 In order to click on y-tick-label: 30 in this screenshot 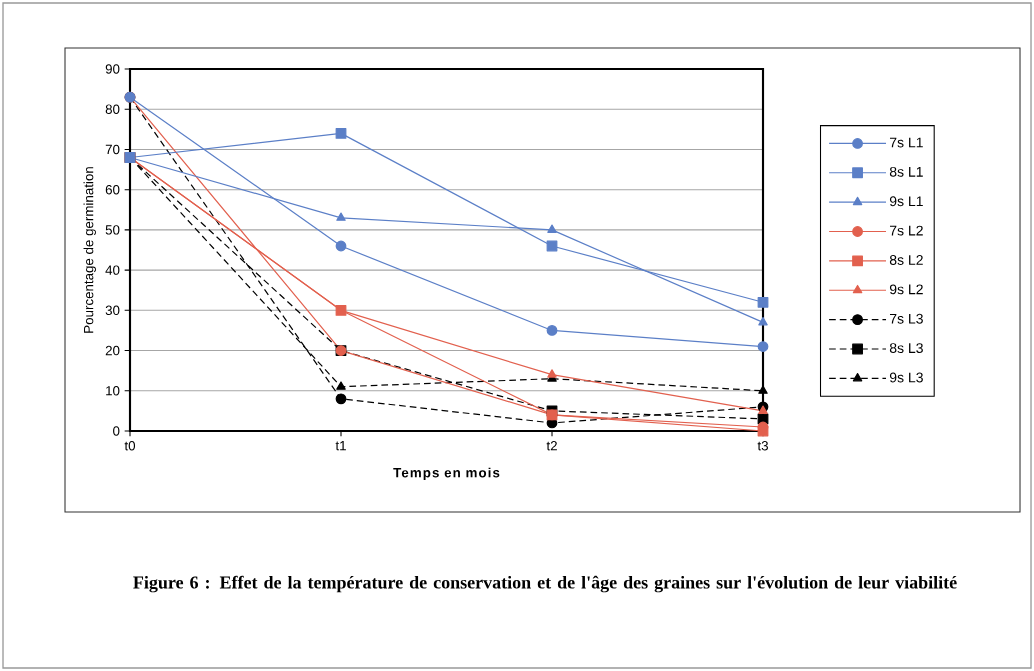, I will do `click(112, 310)`.